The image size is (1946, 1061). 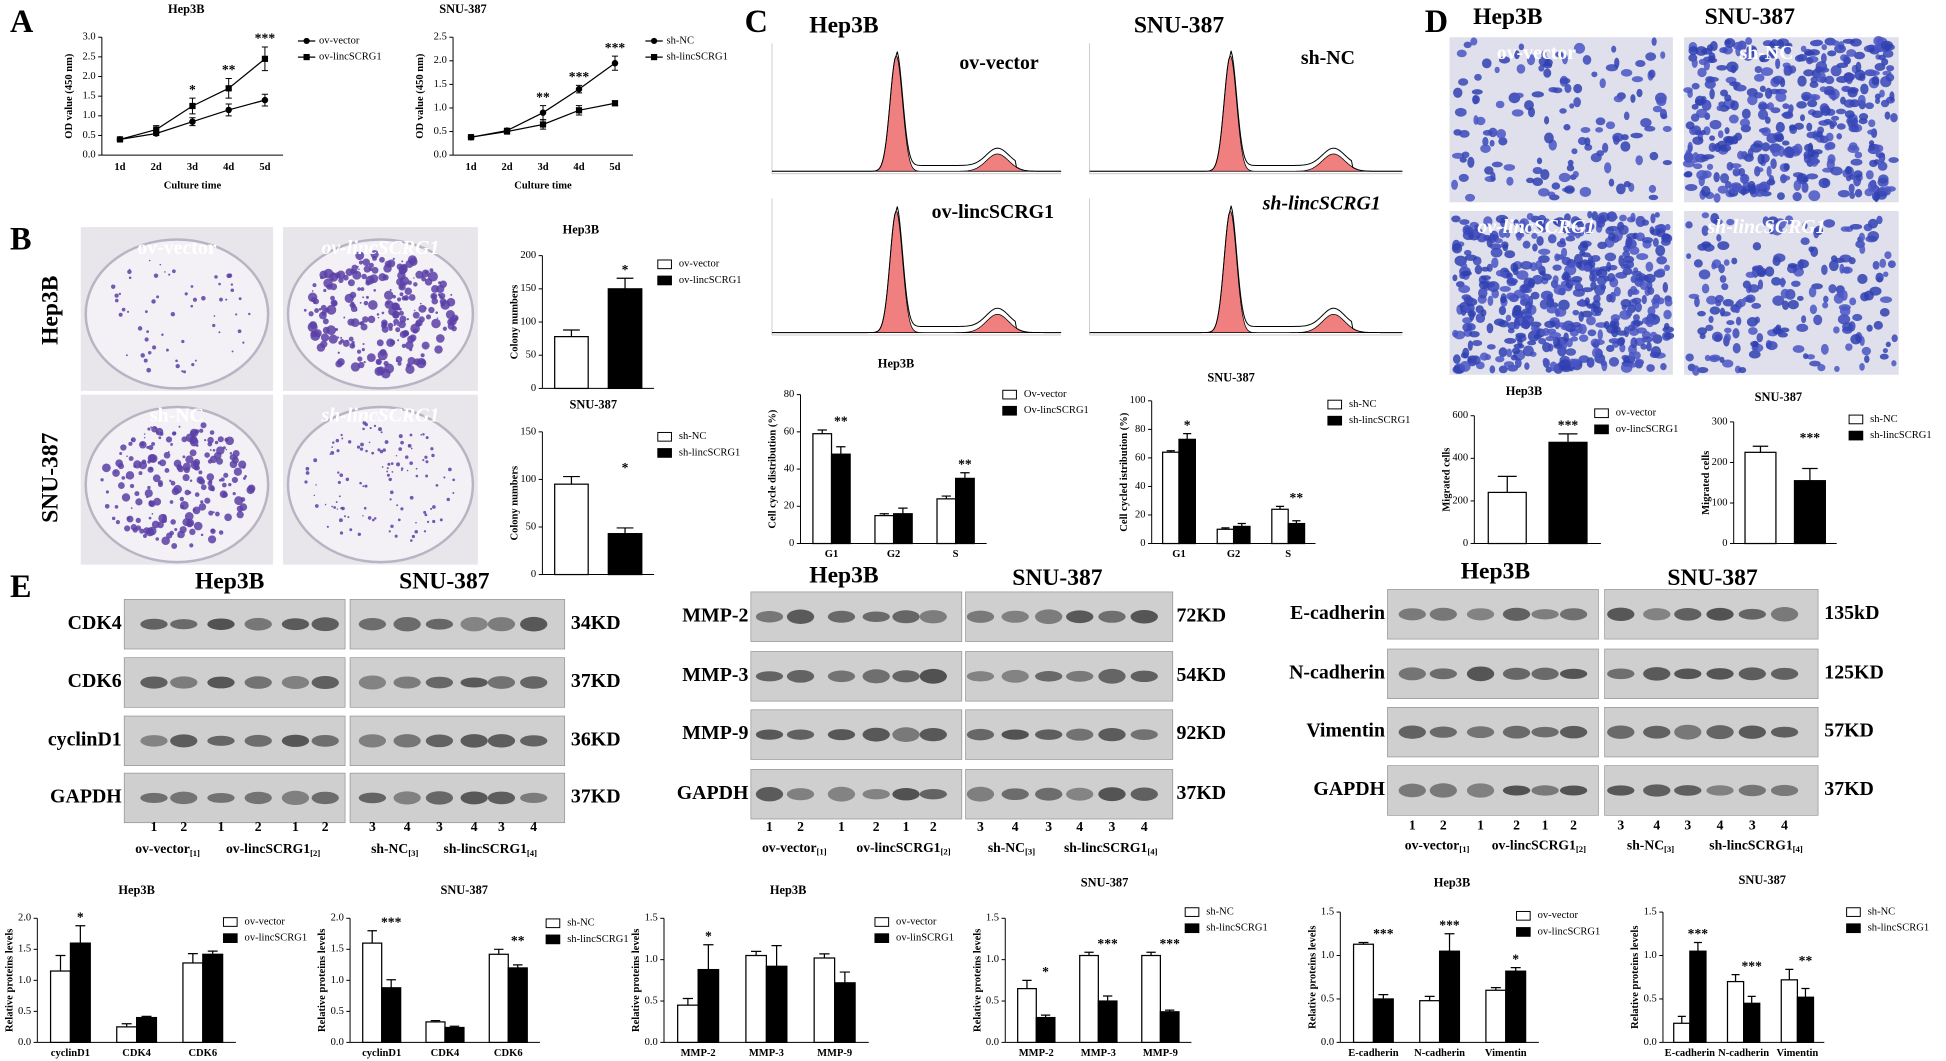 What do you see at coordinates (1179, 26) in the screenshot?
I see `column-label: SNU-387` at bounding box center [1179, 26].